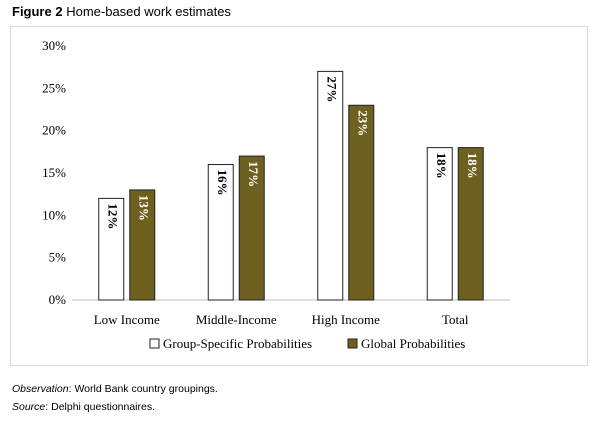  What do you see at coordinates (127, 319) in the screenshot?
I see `x-tick-label: Low Income` at bounding box center [127, 319].